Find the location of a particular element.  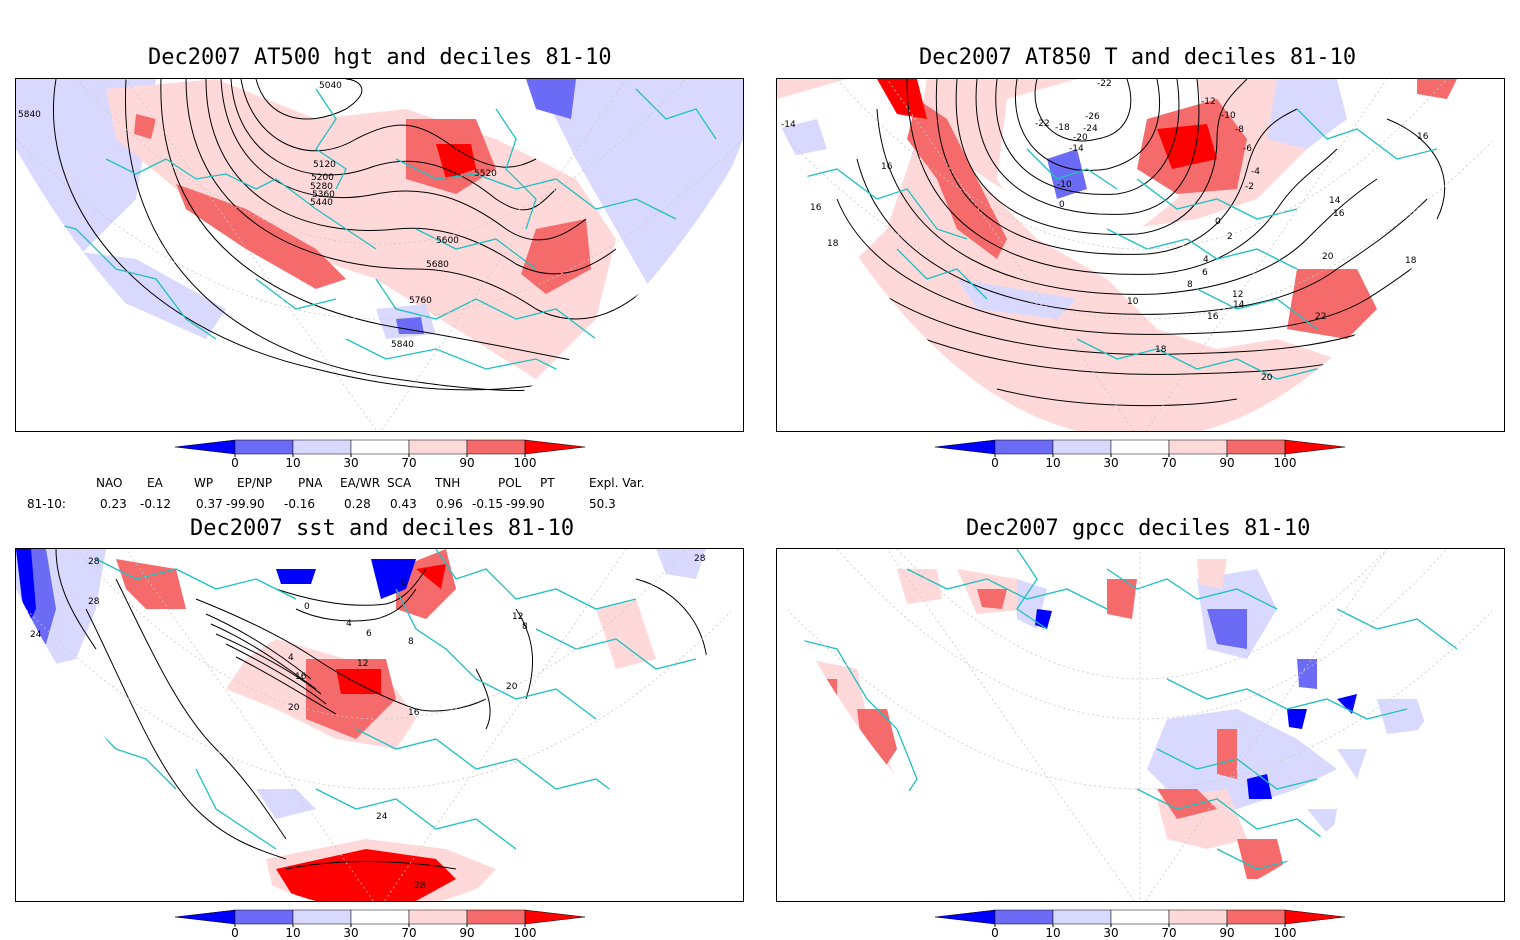

index-header: SCA is located at coordinates (399, 483).